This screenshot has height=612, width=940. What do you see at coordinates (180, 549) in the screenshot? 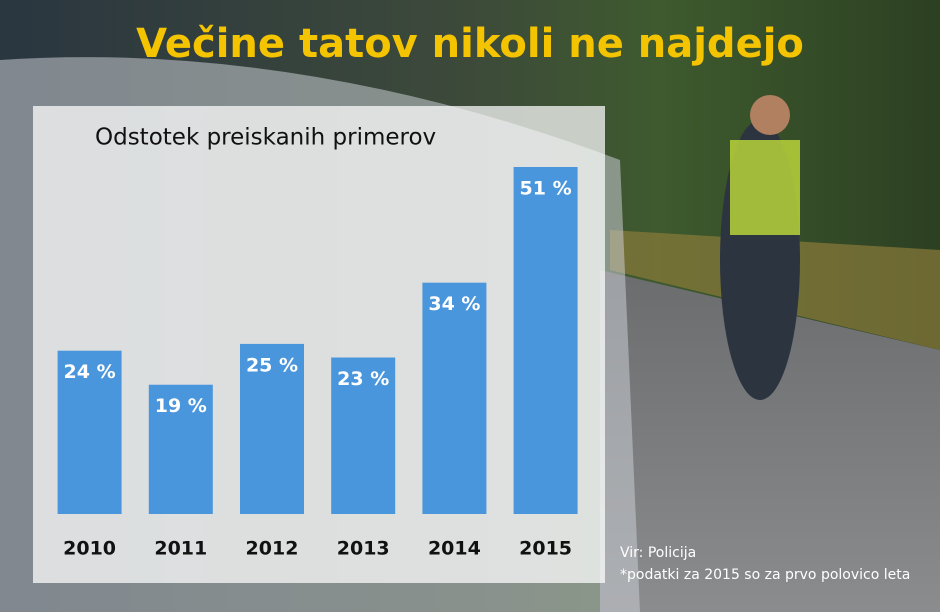
I see `x-tick-label: 2011` at bounding box center [180, 549].